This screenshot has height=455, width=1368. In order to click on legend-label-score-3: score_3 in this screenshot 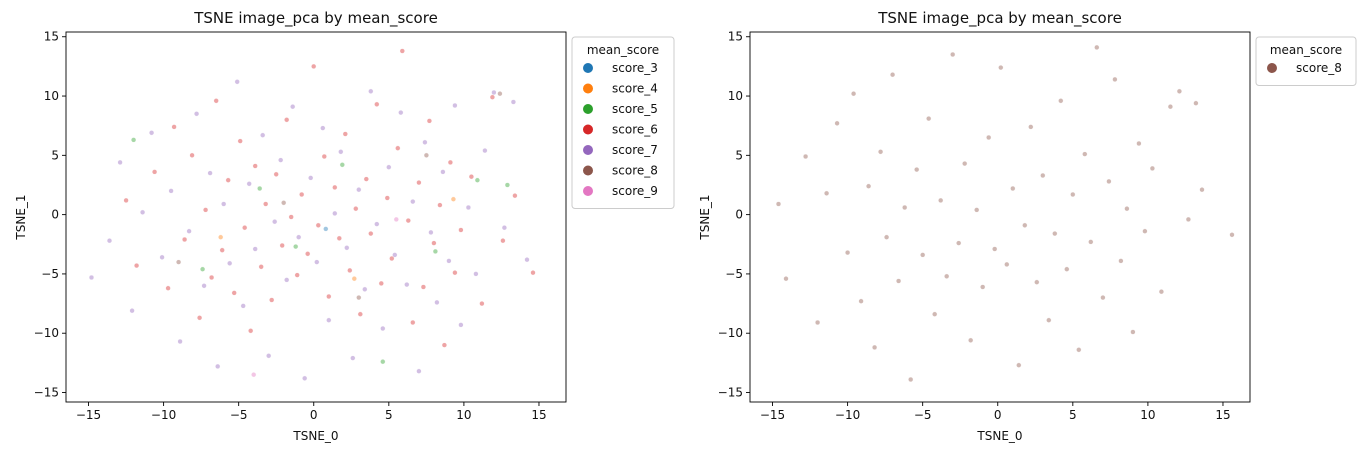, I will do `click(635, 68)`.